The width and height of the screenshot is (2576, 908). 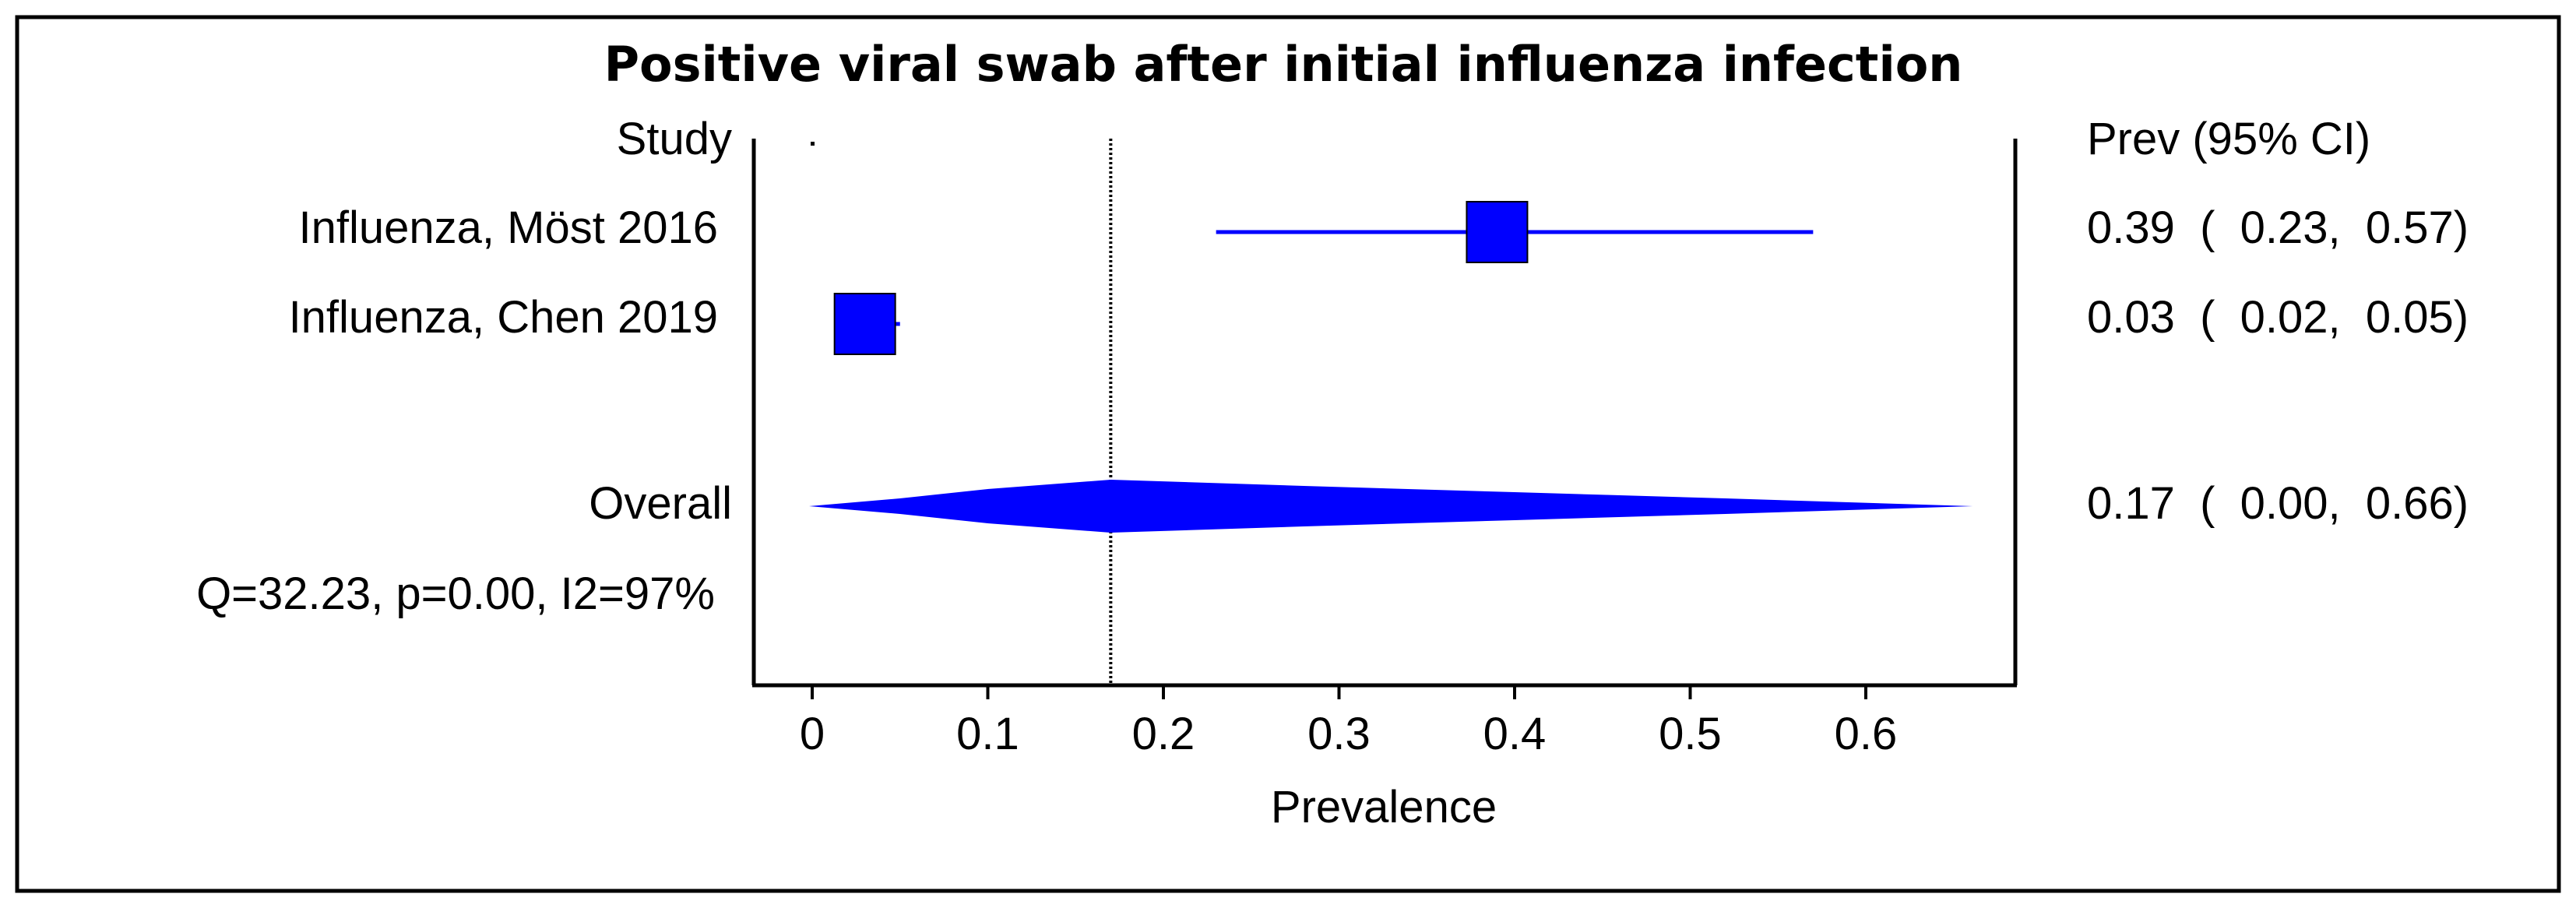 What do you see at coordinates (1163, 734) in the screenshot?
I see `x-tick-label: 0.2` at bounding box center [1163, 734].